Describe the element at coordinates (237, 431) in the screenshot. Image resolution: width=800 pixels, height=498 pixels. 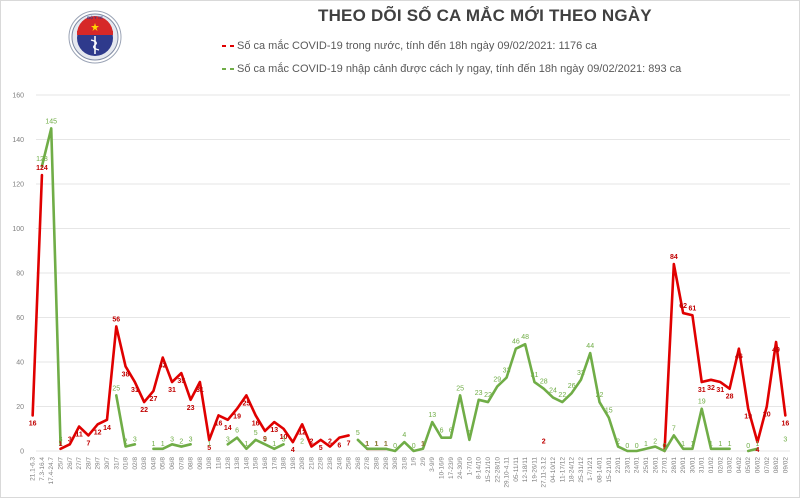
I see `imported-data-label: 6` at that location.